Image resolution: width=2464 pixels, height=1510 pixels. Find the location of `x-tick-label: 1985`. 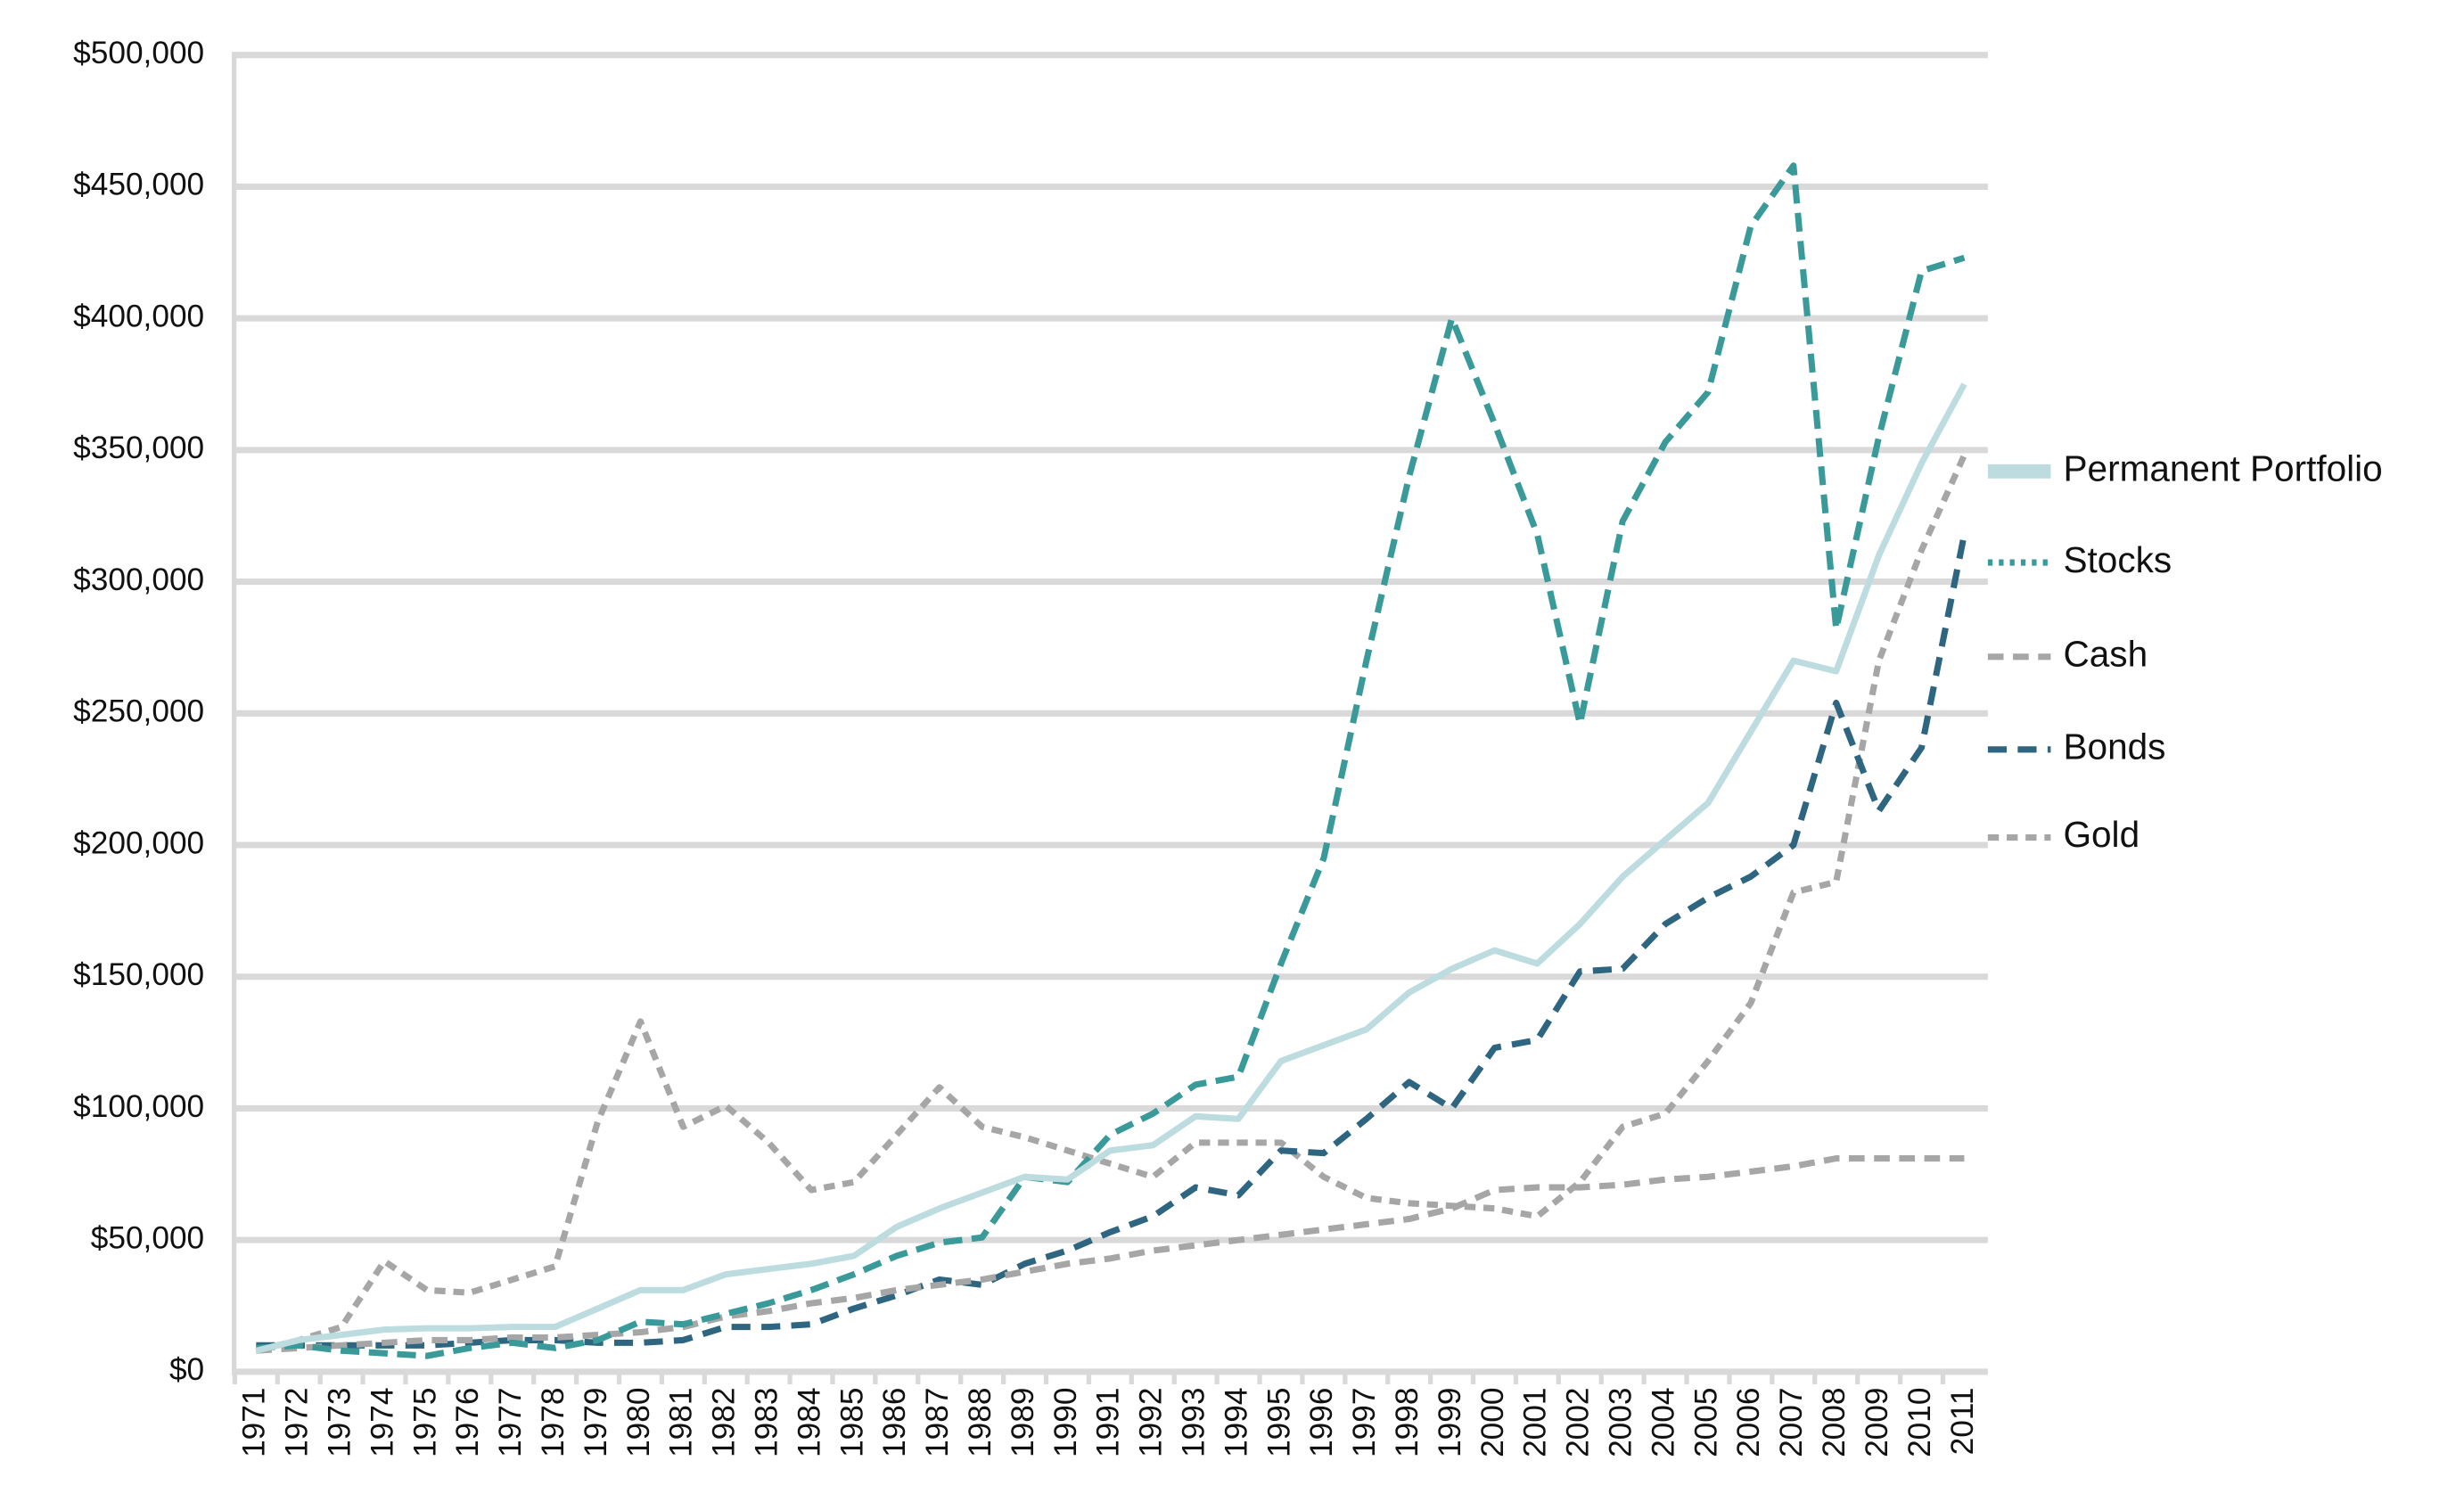

x-tick-label: 1985 is located at coordinates (851, 1423).